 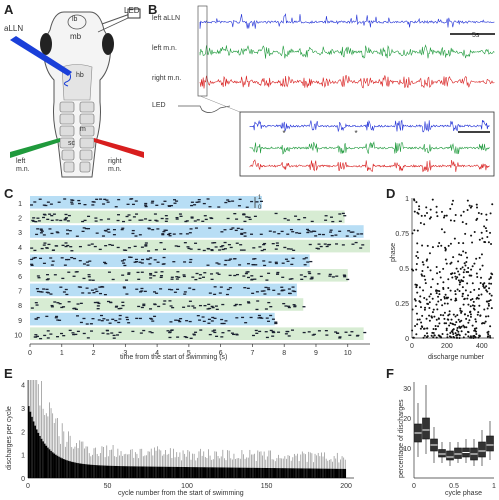 What do you see at coordinates (404, 269) in the screenshot?
I see `scatter-y-tick-label: 0.5` at bounding box center [404, 269].